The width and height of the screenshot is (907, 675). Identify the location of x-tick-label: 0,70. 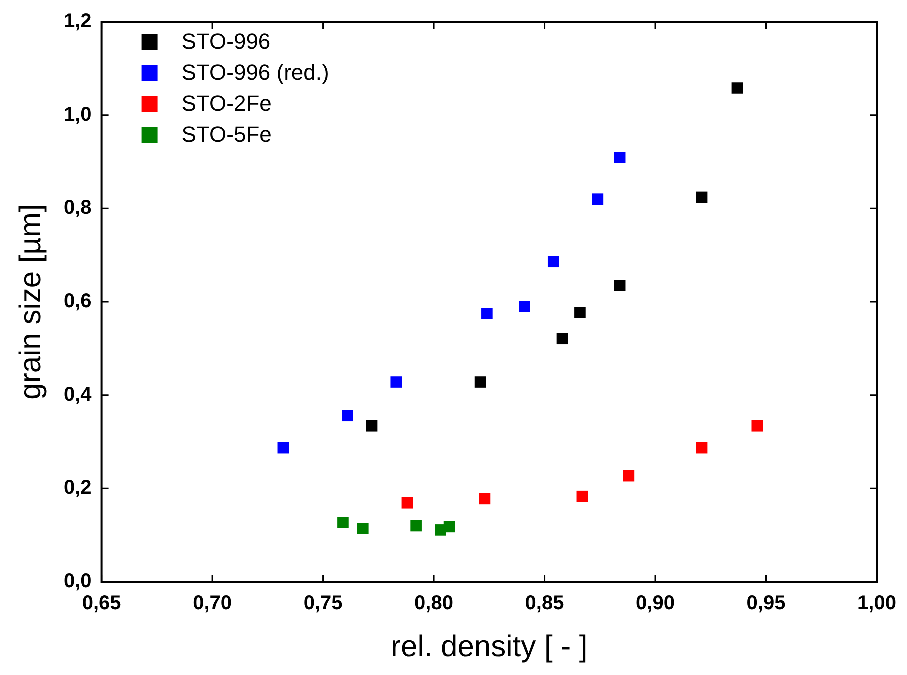
(212, 603).